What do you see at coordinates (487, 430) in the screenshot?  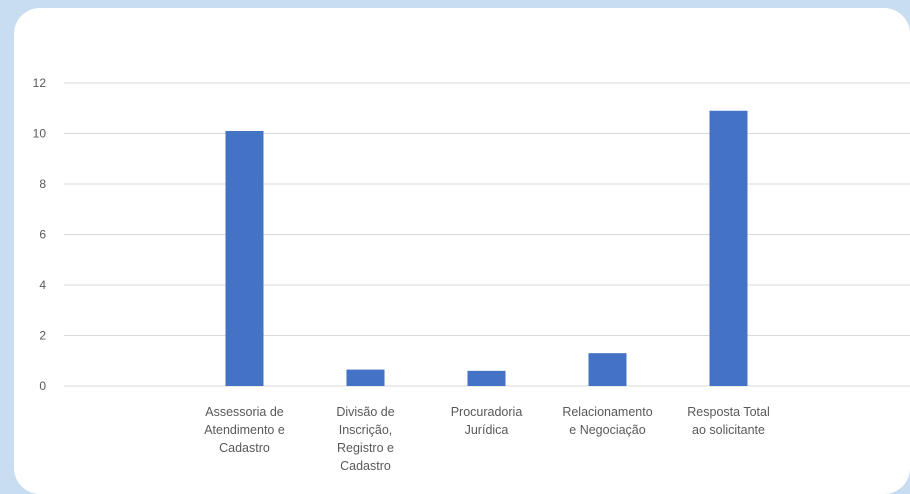 I see `x-category-label-line: Jurídica` at bounding box center [487, 430].